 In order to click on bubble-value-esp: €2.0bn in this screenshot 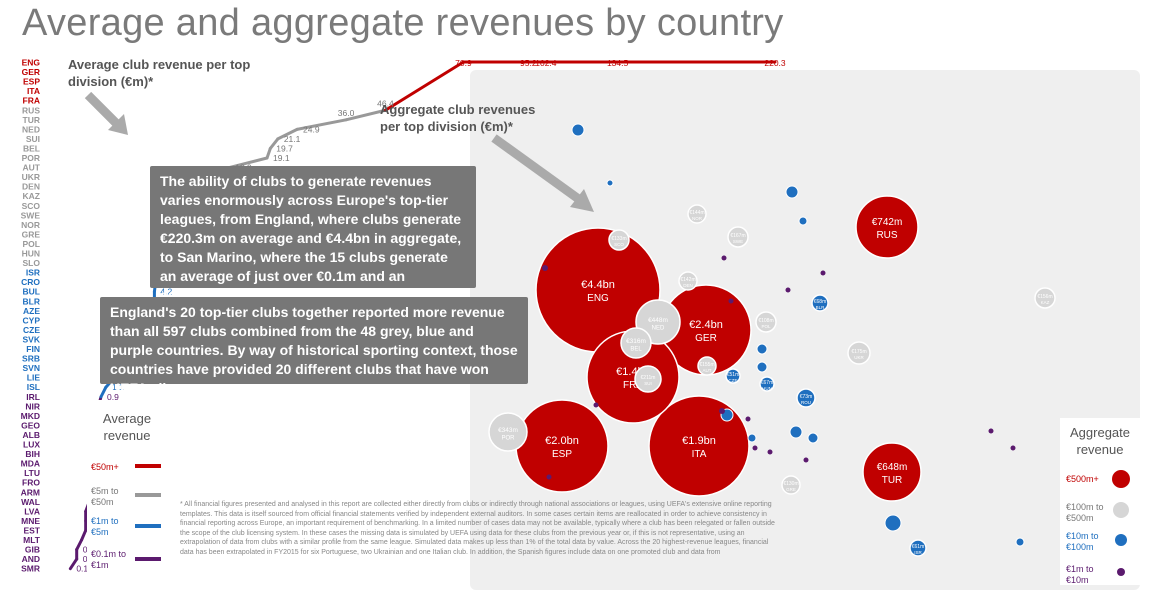, I will do `click(562, 441)`.